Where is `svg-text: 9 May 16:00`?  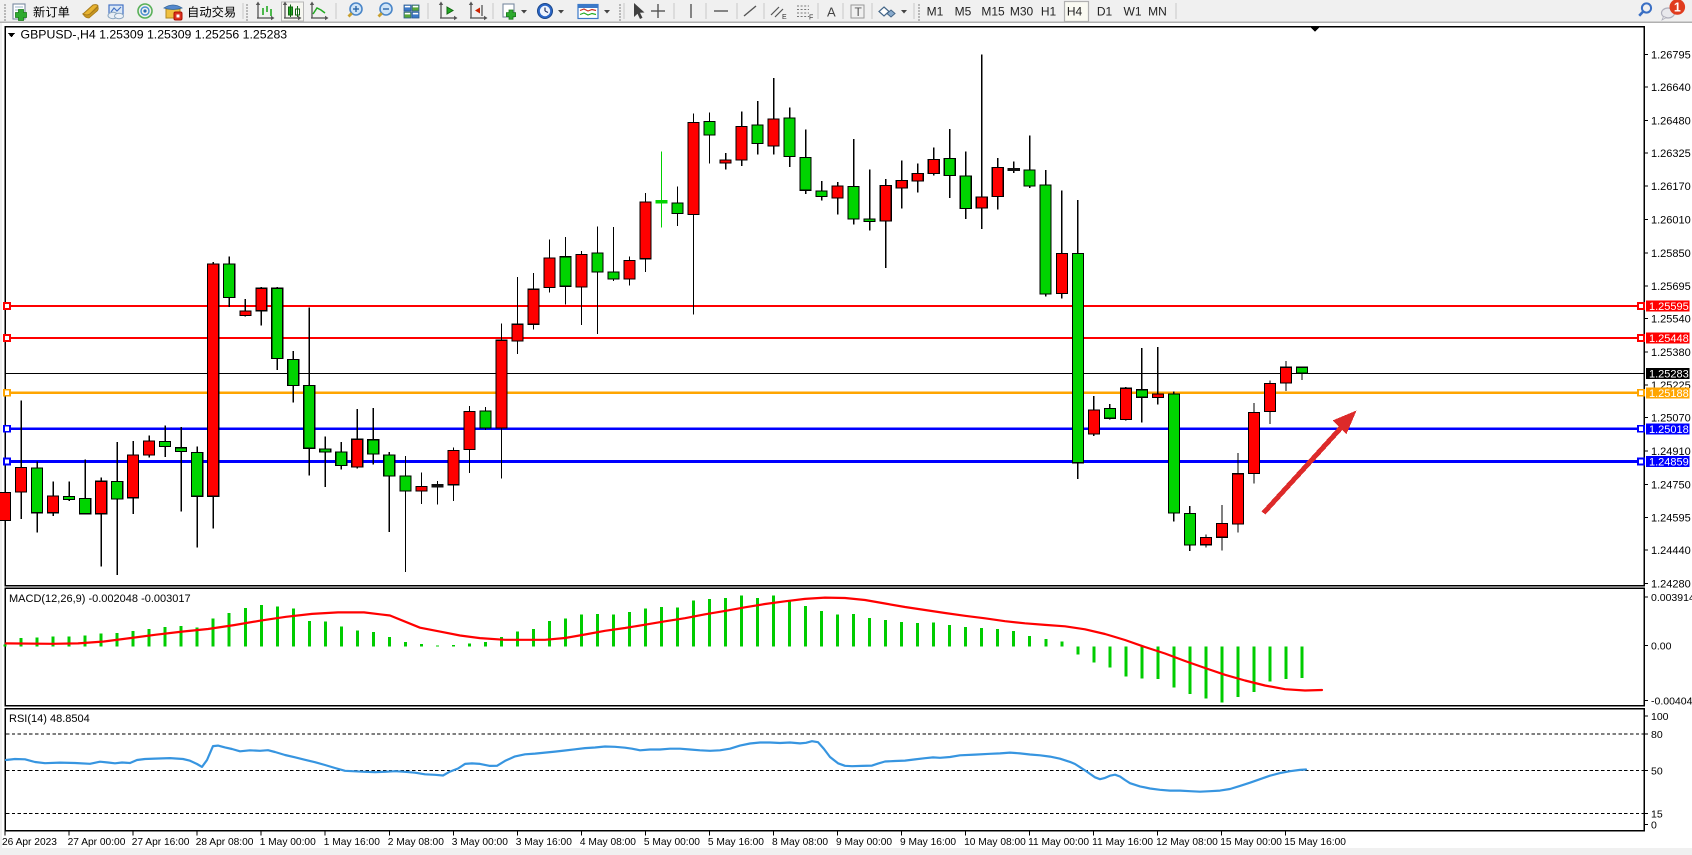
svg-text: 9 May 16:00 is located at coordinates (928, 842).